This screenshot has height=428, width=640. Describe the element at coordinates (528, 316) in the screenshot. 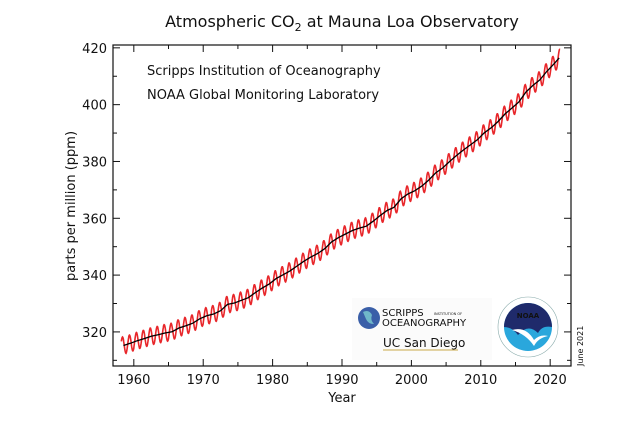

I see `svg-text: NOAA` at that location.